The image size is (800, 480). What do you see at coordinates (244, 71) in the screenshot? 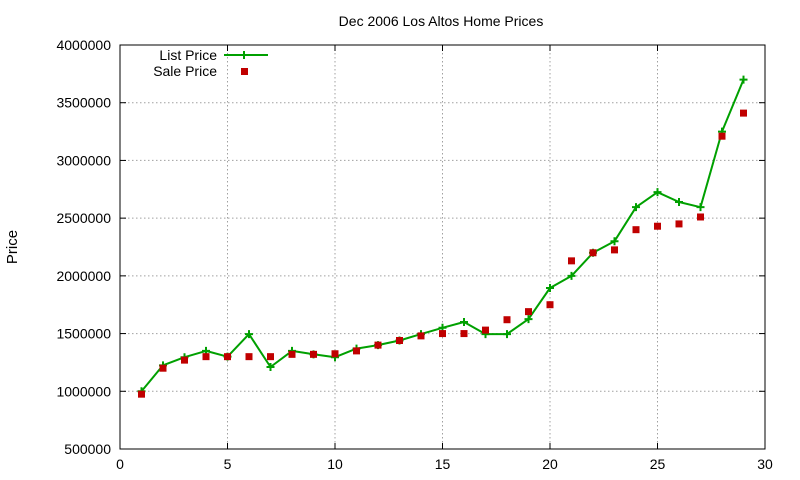
I see `legend-marker-sale-price` at bounding box center [244, 71].